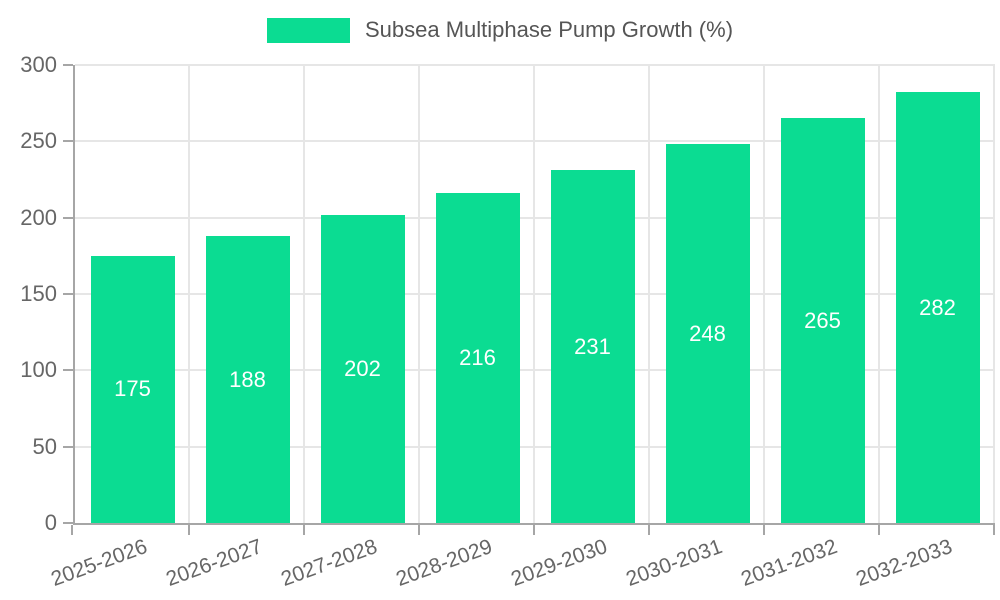 The width and height of the screenshot is (1000, 600). Describe the element at coordinates (904, 563) in the screenshot. I see `x-tick-label: 2032-2033` at that location.